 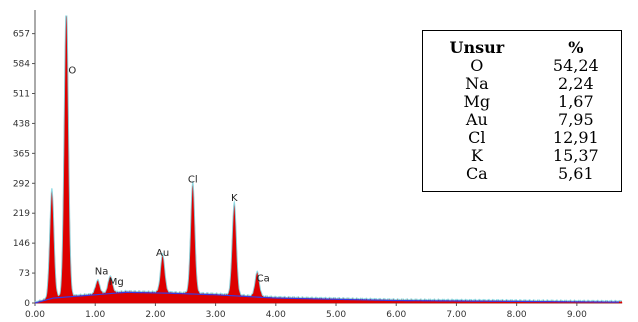 What do you see at coordinates (72, 70) in the screenshot?
I see `peak-label-o: O` at bounding box center [72, 70].